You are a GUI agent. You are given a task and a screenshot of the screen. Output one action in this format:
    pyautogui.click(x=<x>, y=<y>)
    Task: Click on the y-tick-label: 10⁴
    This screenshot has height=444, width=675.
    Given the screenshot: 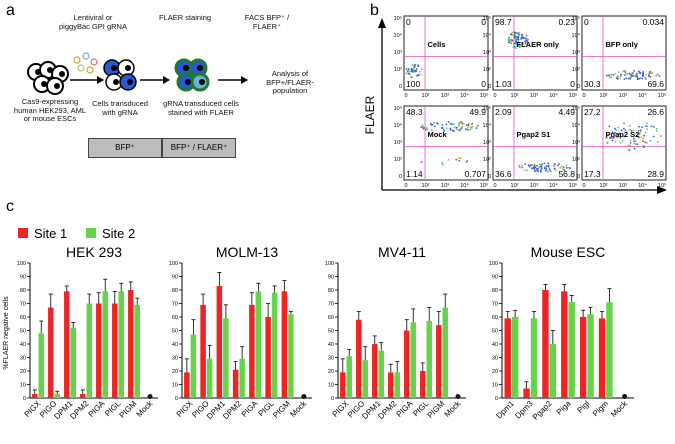 What is the action you would take?
    pyautogui.click(x=398, y=35)
    